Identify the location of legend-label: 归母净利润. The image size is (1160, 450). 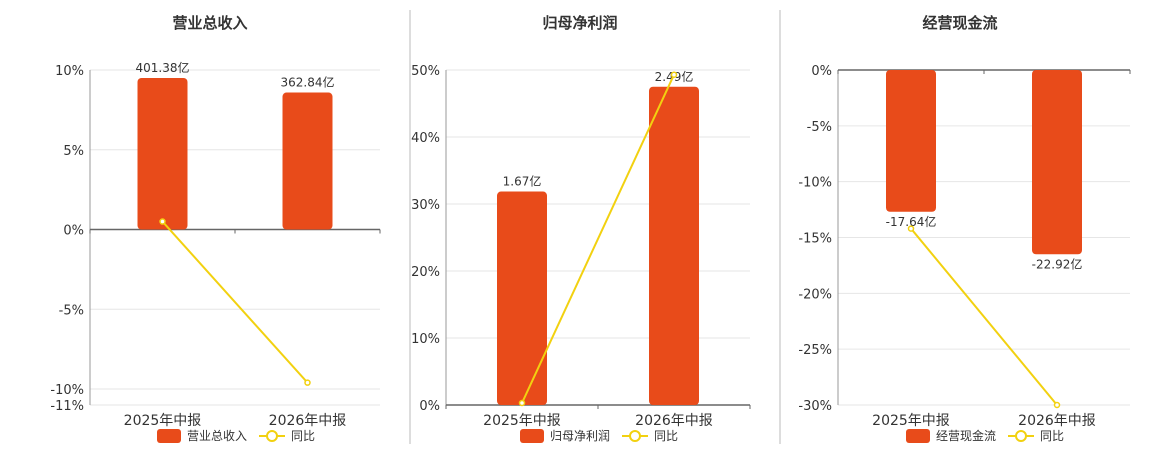
(580, 436).